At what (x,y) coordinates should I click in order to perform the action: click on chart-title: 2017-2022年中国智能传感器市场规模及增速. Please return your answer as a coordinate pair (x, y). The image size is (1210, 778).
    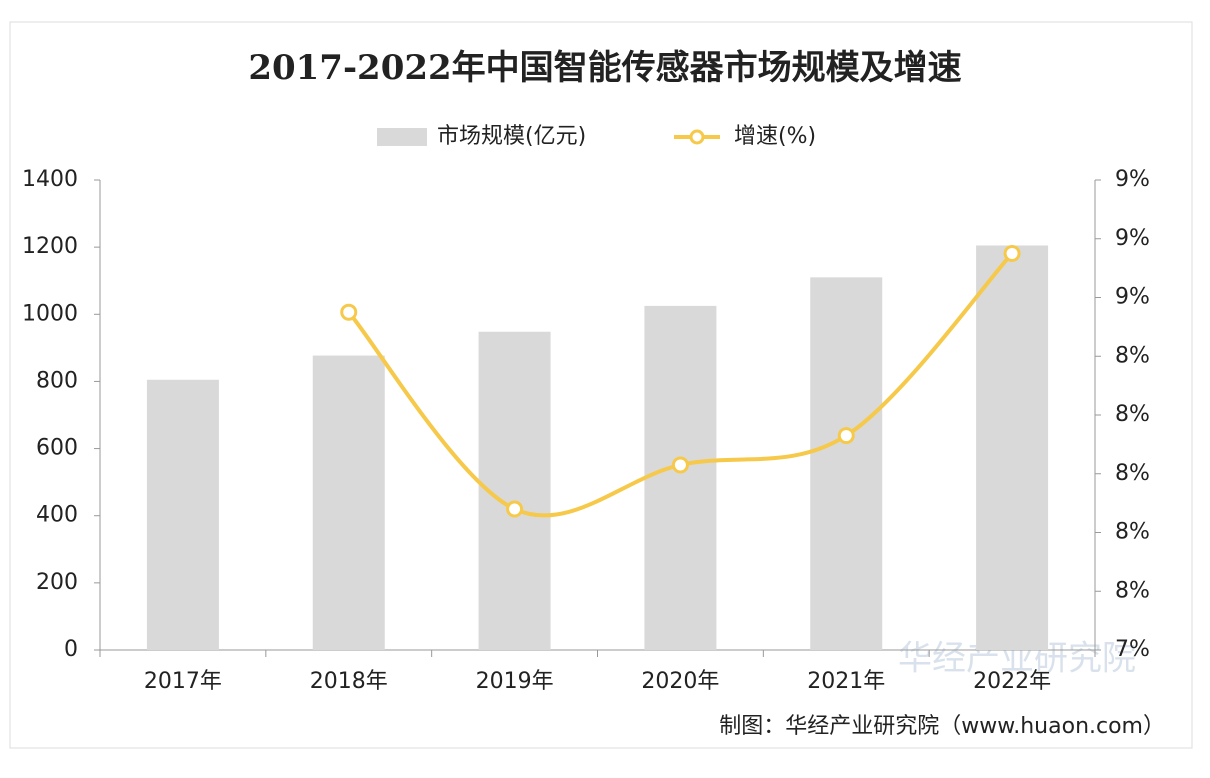
    Looking at the image, I should click on (604, 68).